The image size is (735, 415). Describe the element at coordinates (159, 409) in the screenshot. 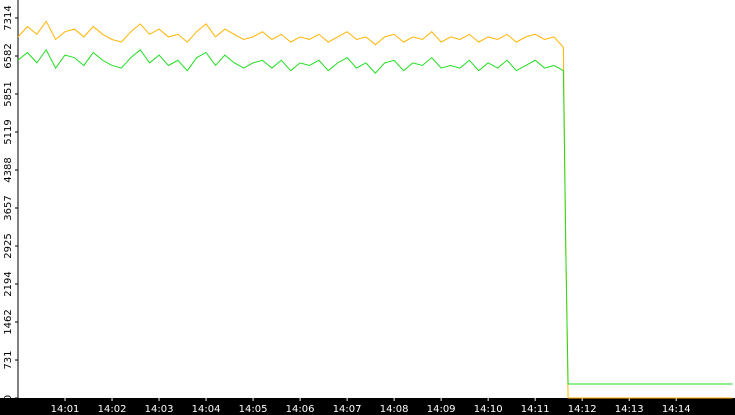

I see `x-tick-label: 14:03` at that location.